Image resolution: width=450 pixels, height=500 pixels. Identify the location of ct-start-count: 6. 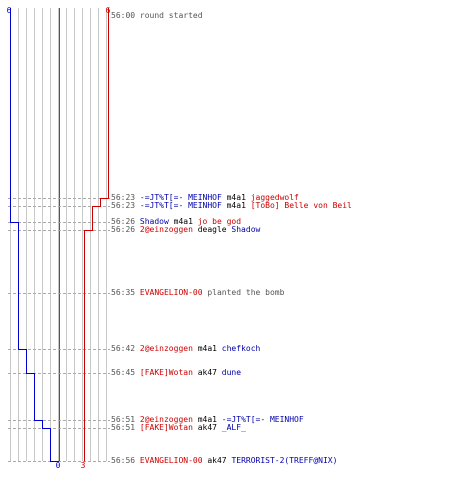
(9, 10).